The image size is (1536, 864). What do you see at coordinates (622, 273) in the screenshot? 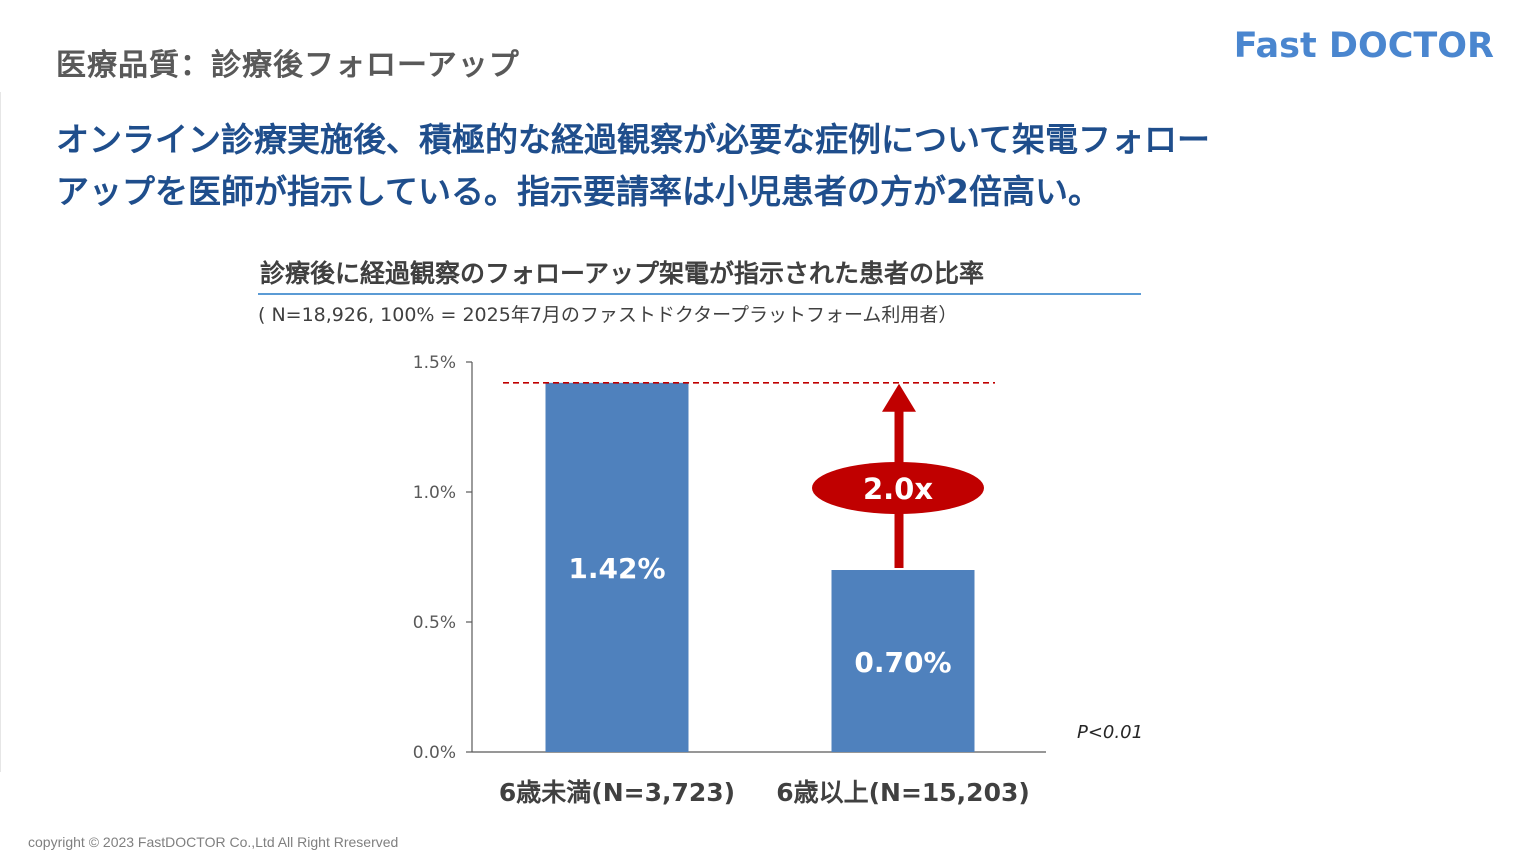
I see `chart-title: 診療後に経過観察のフォローアップ架電が指示された患者の比率` at bounding box center [622, 273].